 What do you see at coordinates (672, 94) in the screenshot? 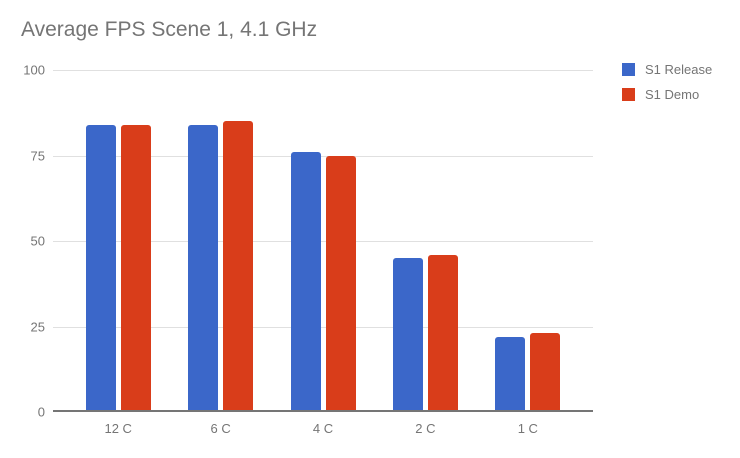
I see `legend-label-s1-demo: S1 Demo` at bounding box center [672, 94].